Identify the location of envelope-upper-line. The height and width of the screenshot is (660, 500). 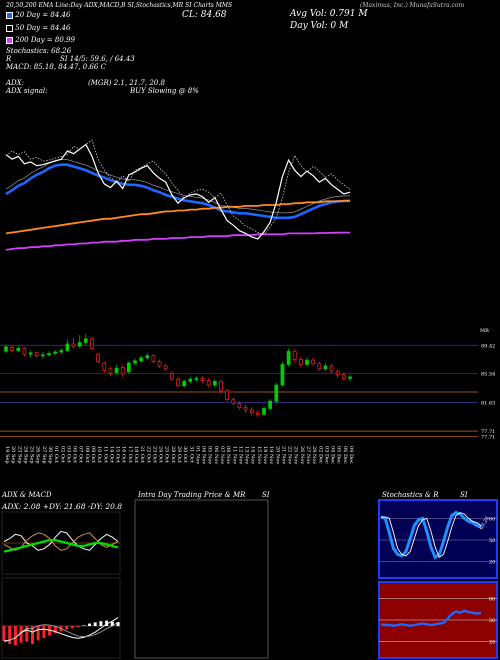
(178, 186).